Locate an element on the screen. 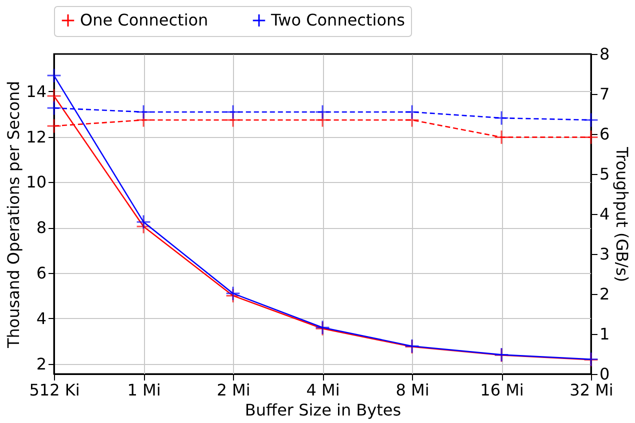  y-tick-label: 10 is located at coordinates (36, 182).